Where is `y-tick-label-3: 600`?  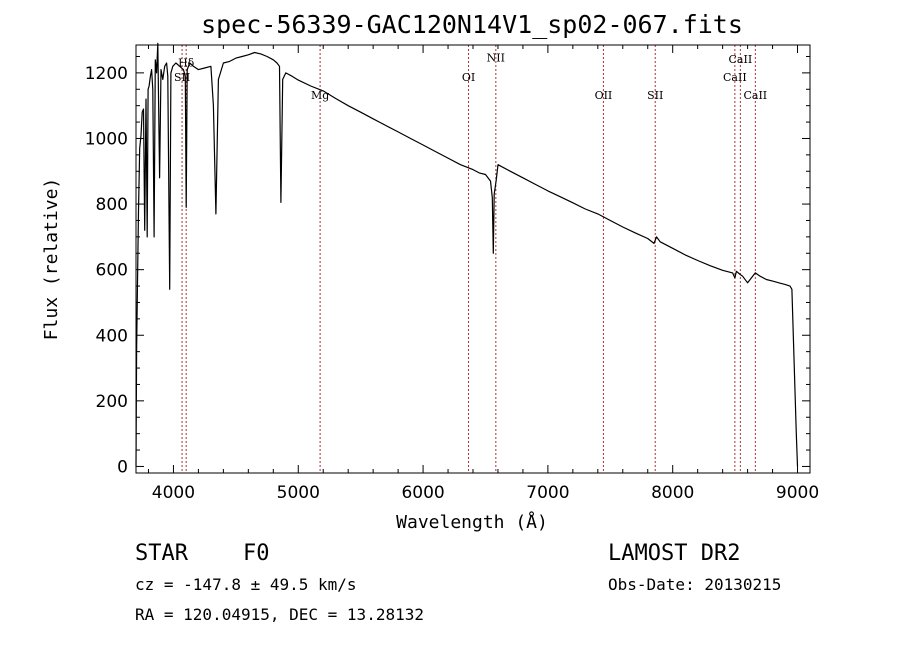
y-tick-label-3: 600 is located at coordinates (112, 271).